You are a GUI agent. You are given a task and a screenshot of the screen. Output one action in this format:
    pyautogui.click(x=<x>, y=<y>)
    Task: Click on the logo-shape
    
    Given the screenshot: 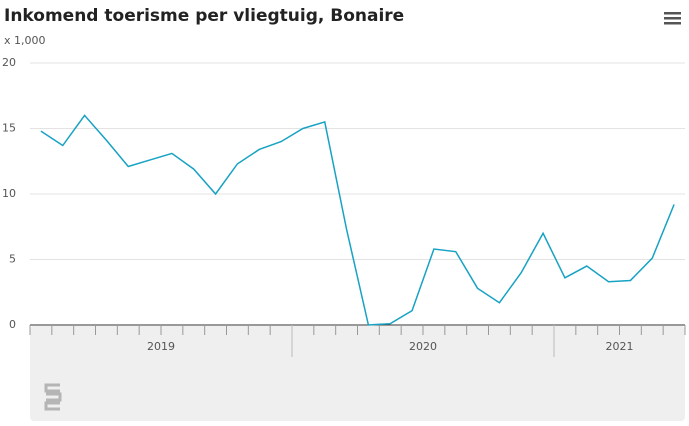 What is the action you would take?
    pyautogui.click(x=53, y=397)
    